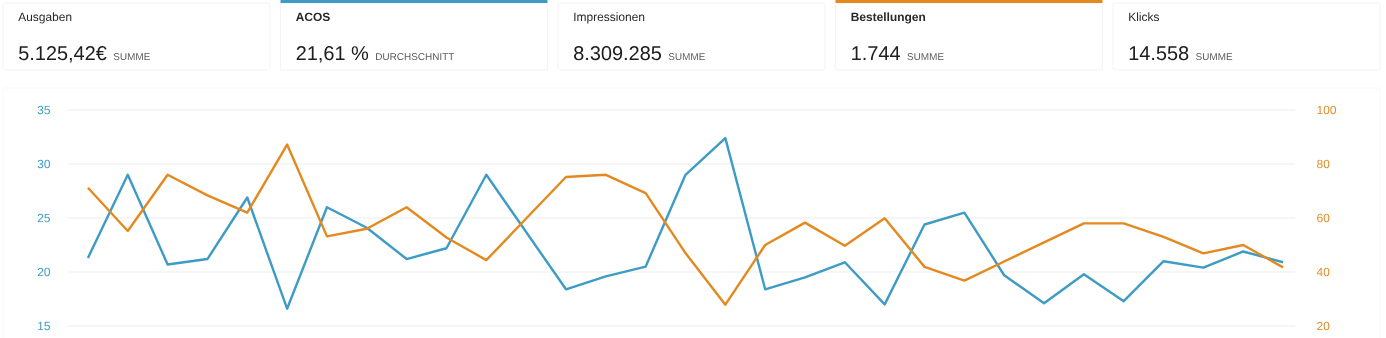 The width and height of the screenshot is (1386, 338). Describe the element at coordinates (43, 110) in the screenshot. I see `y-tick-label: 35` at that location.